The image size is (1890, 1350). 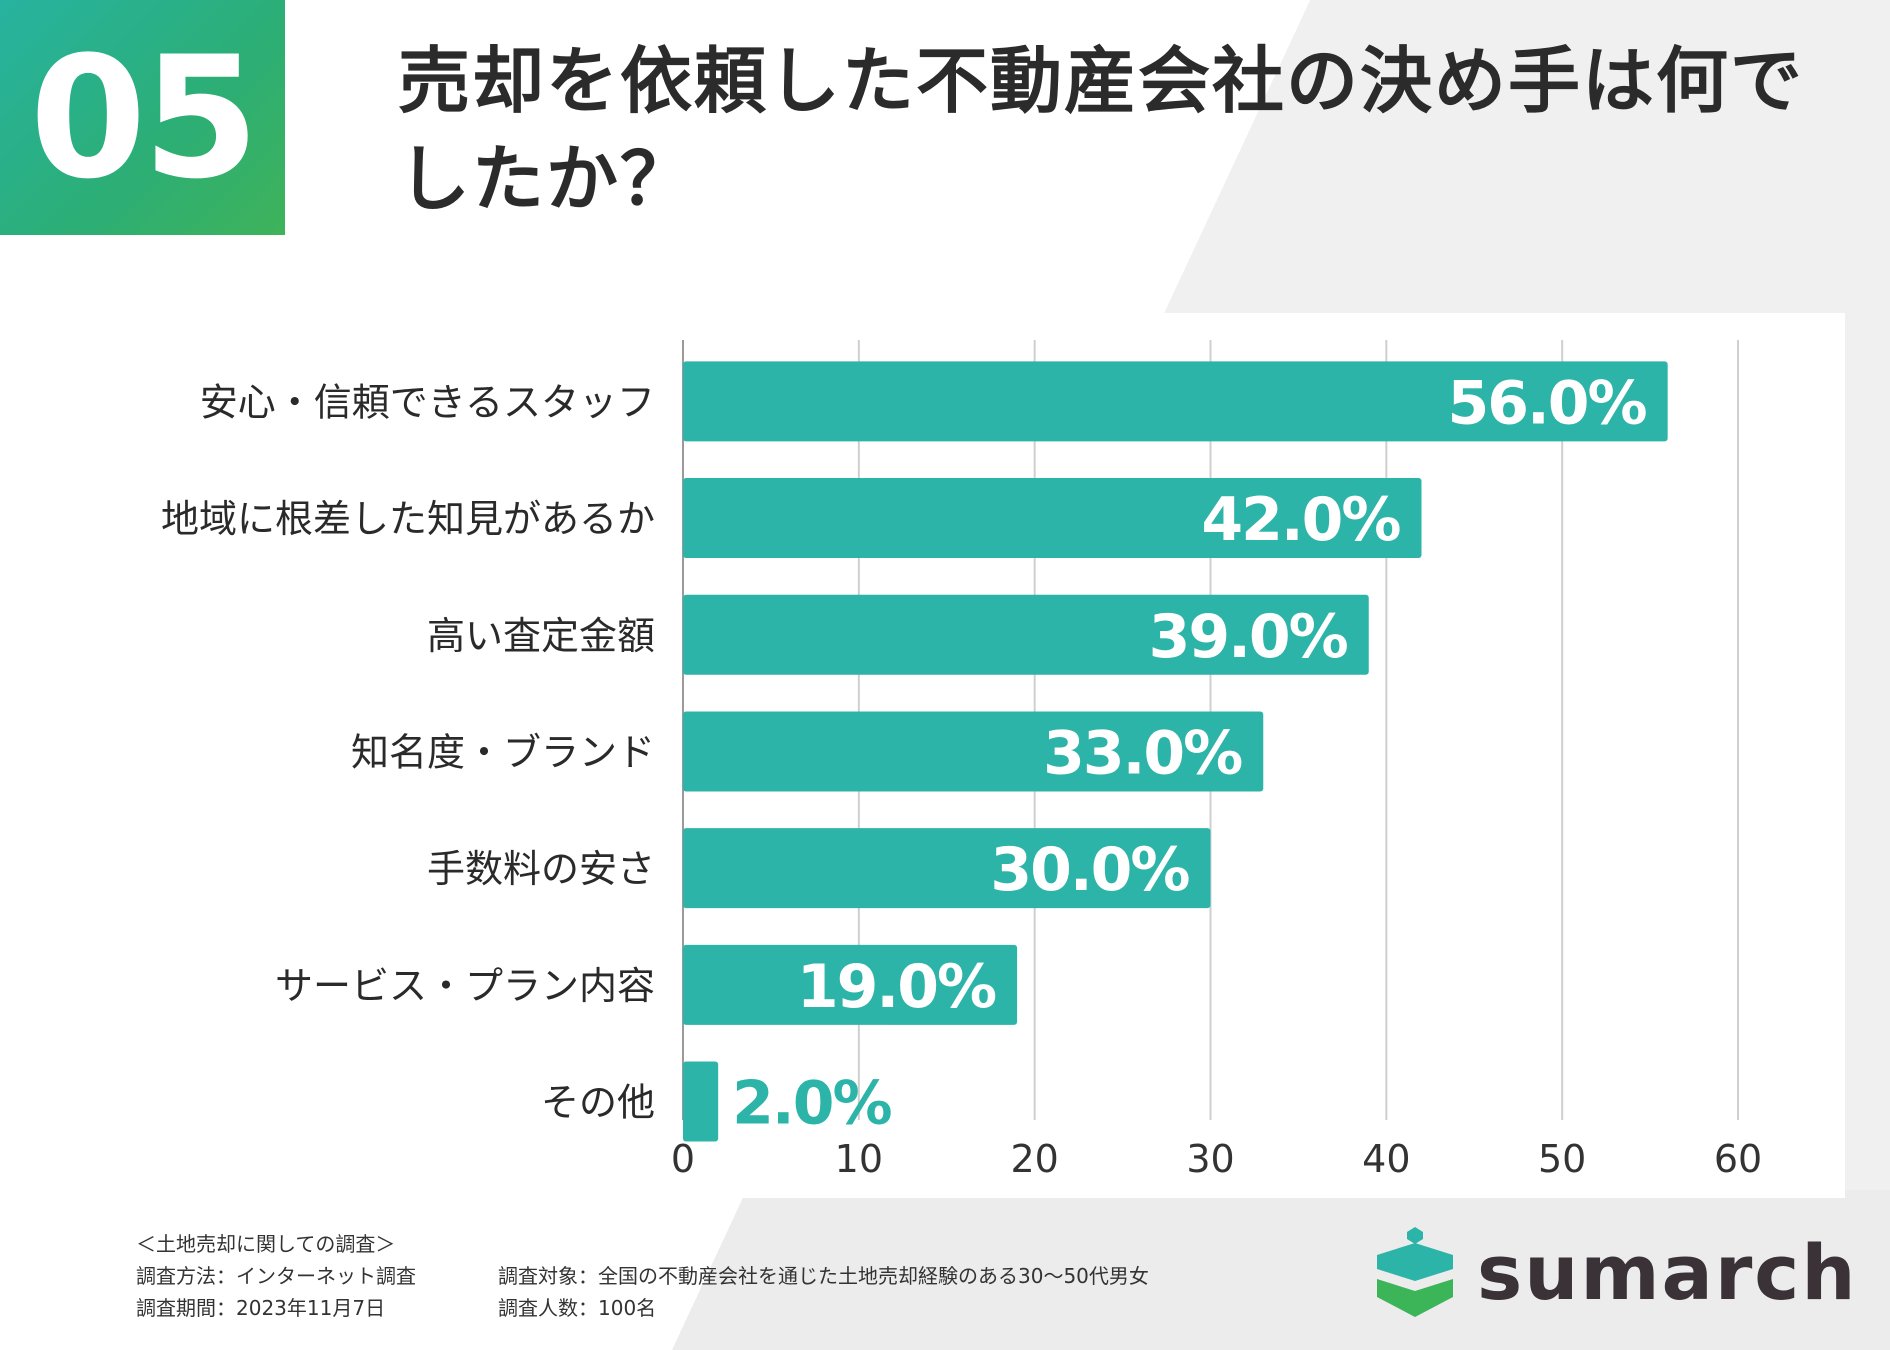 What do you see at coordinates (823, 1276) in the screenshot?
I see `survey-target: 調査対象：全国の不動産会社を通じた土地売却経験のある30〜50代男女` at bounding box center [823, 1276].